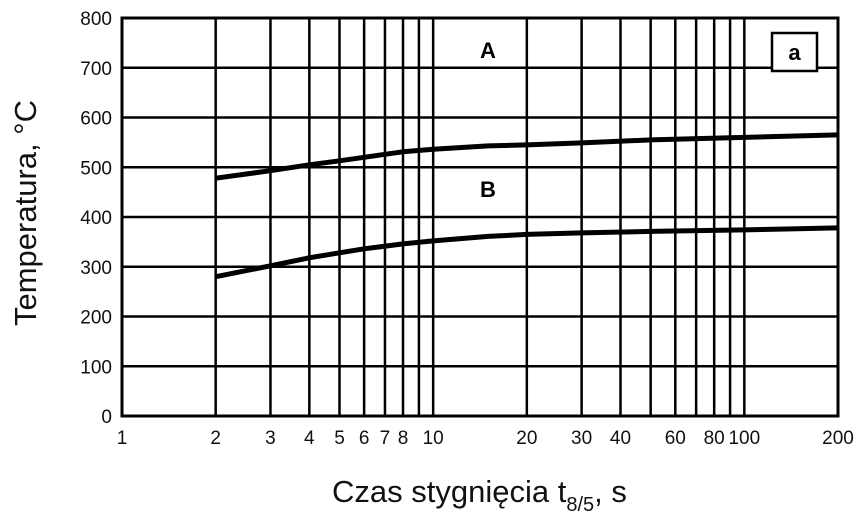  Describe the element at coordinates (215, 438) in the screenshot. I see `x-tick-label: 2` at that location.